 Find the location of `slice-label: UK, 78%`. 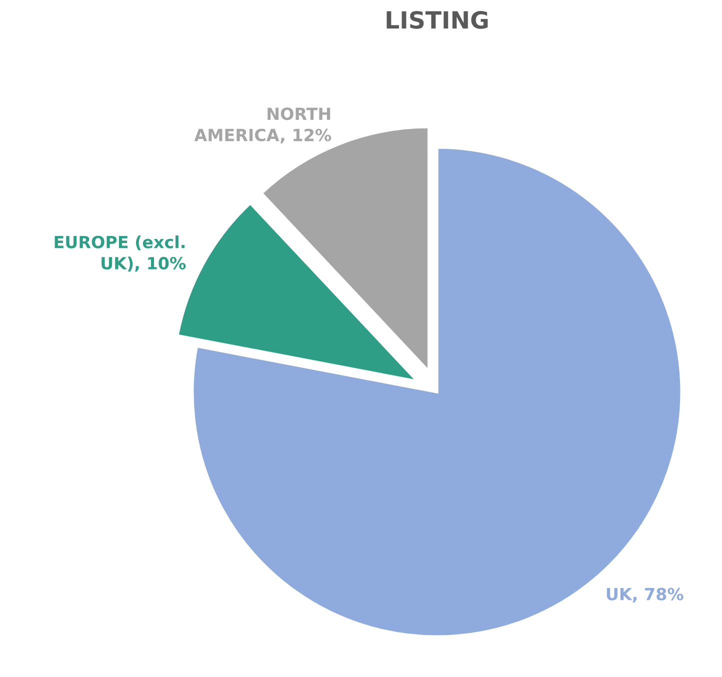

slice-label: UK, 78% is located at coordinates (645, 595).